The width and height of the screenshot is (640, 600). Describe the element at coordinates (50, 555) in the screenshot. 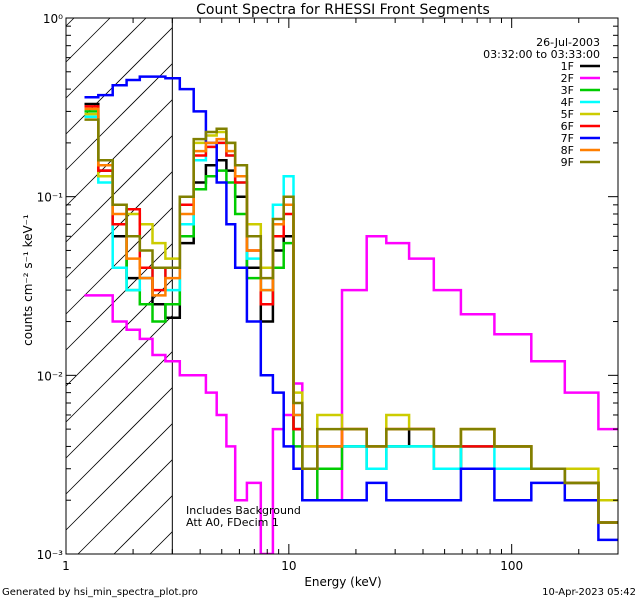

I see `y-tick-label: 10⁻³` at that location.